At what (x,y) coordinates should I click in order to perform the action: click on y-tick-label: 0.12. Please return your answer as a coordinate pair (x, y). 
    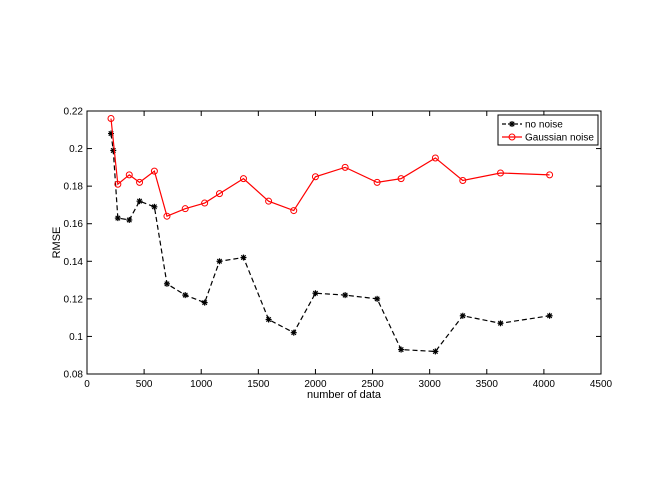
    Looking at the image, I should click on (74, 299).